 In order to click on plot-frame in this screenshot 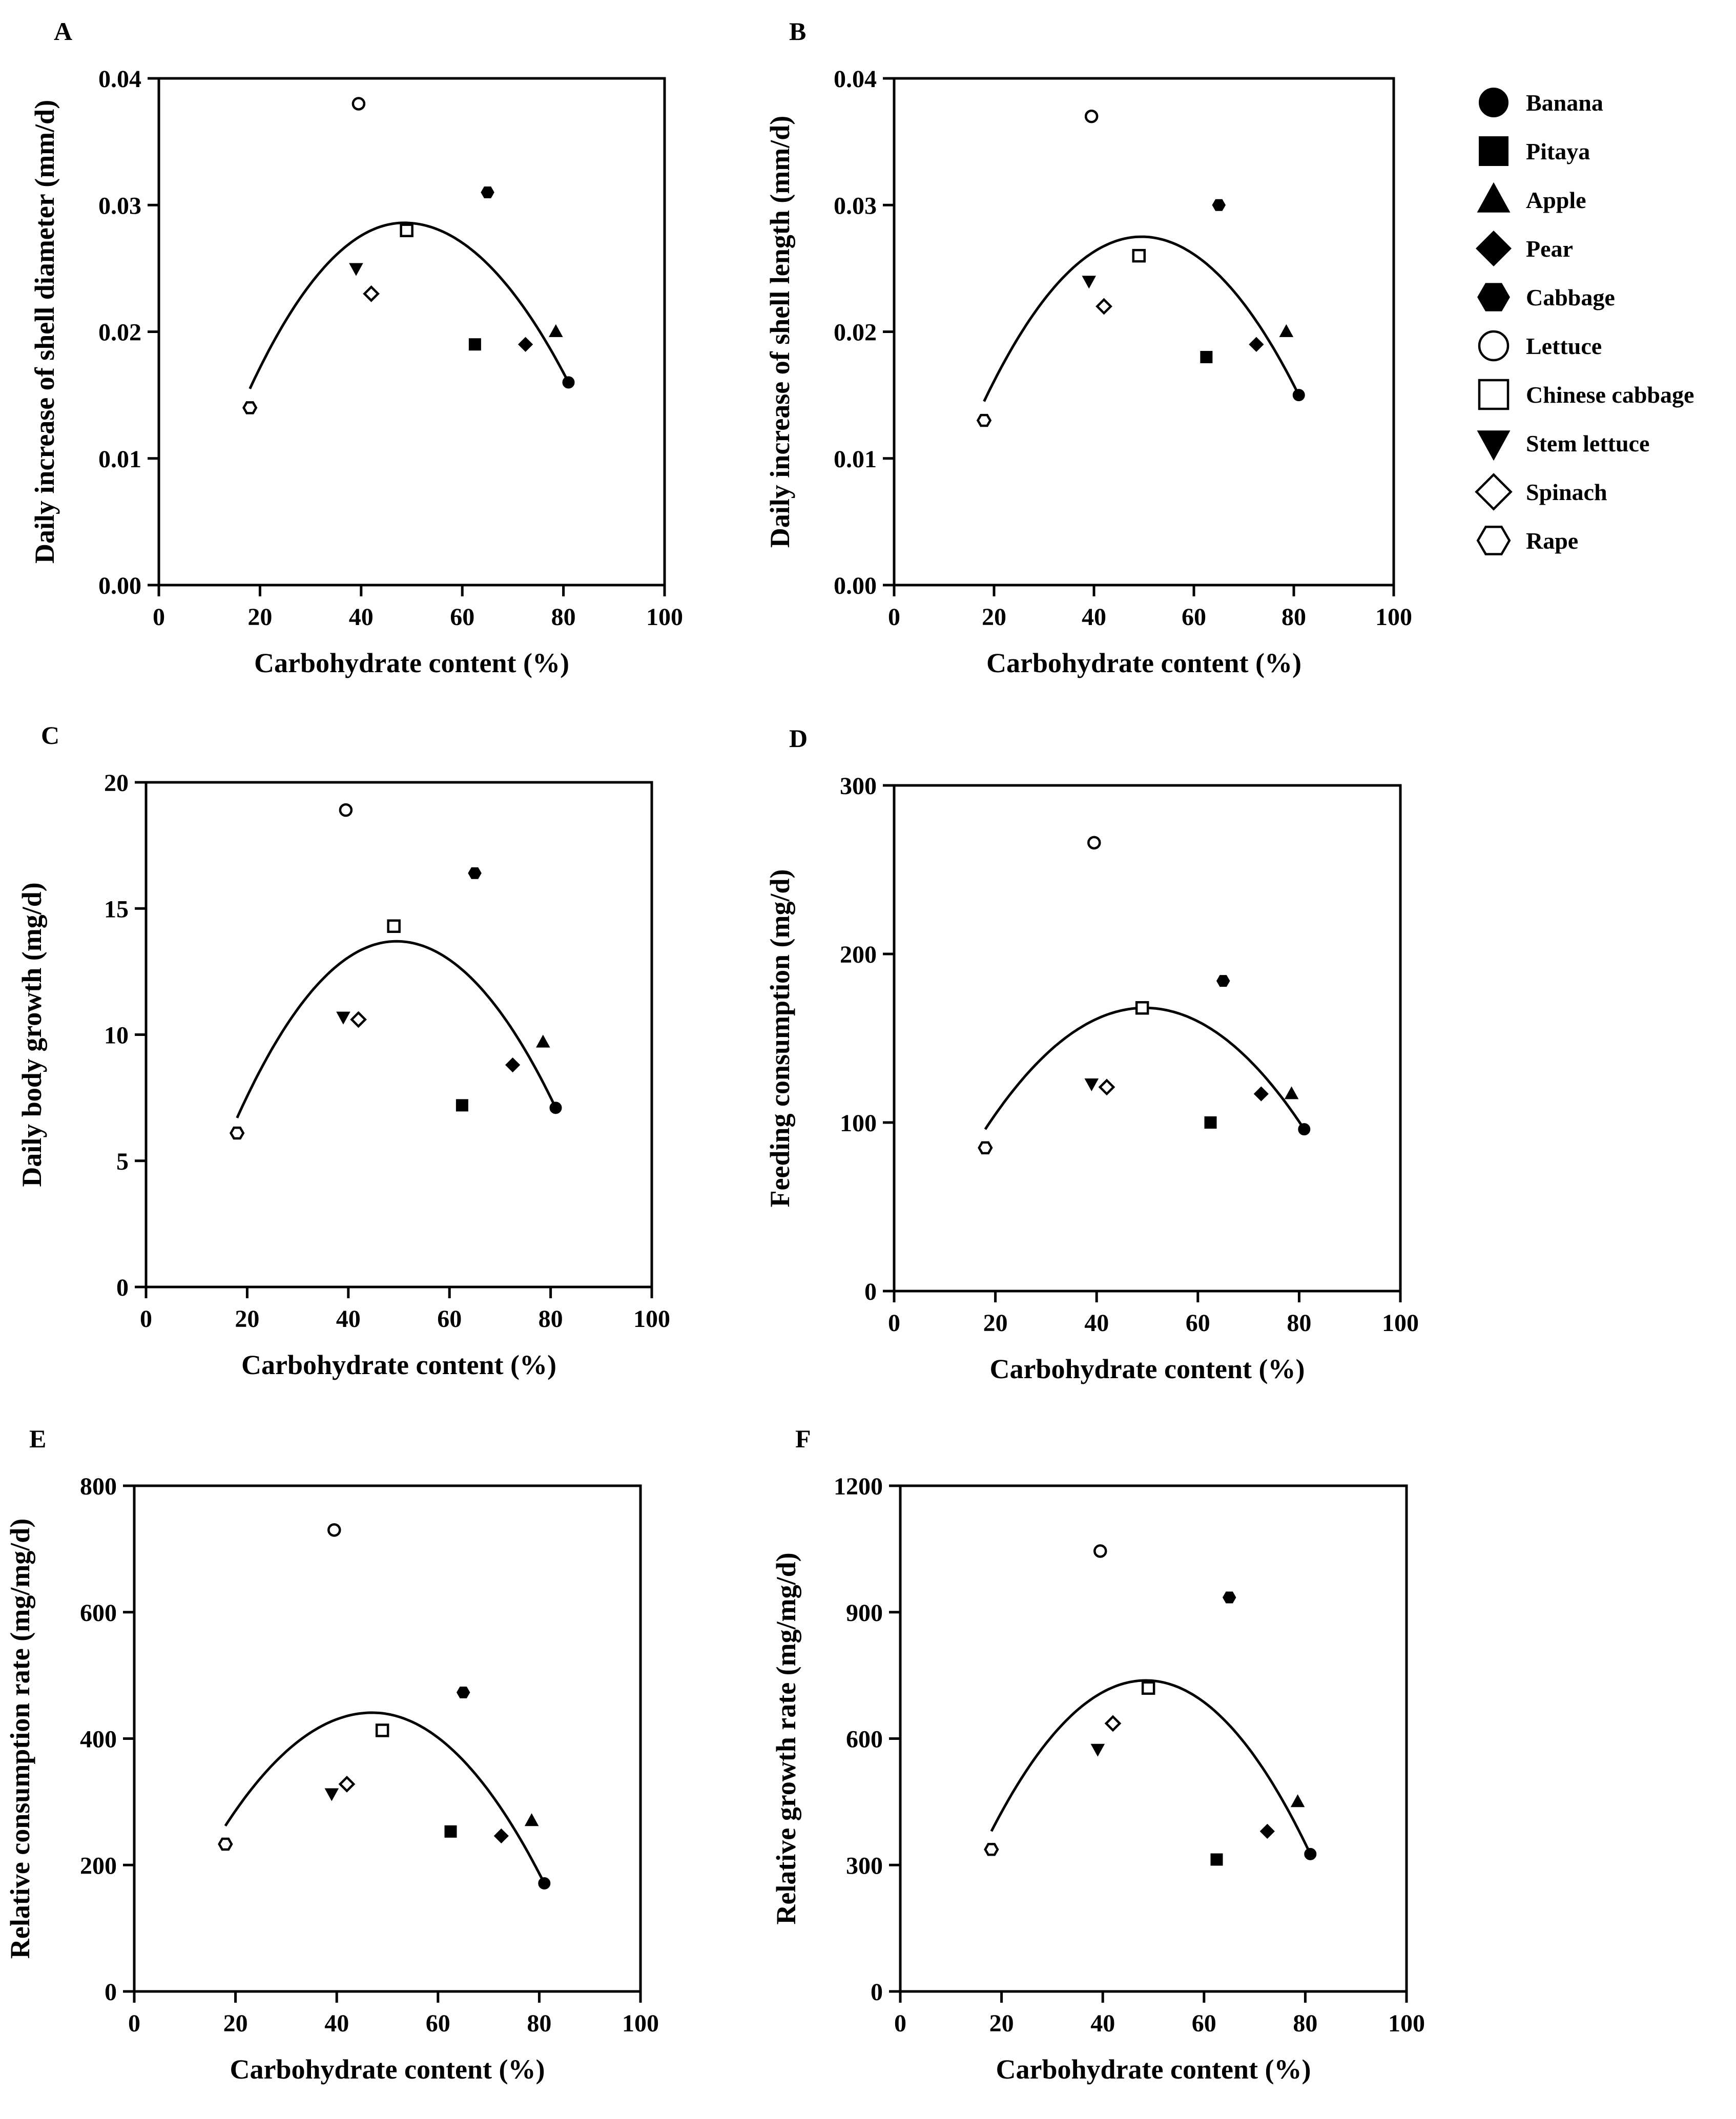, I will do `click(1144, 332)`.